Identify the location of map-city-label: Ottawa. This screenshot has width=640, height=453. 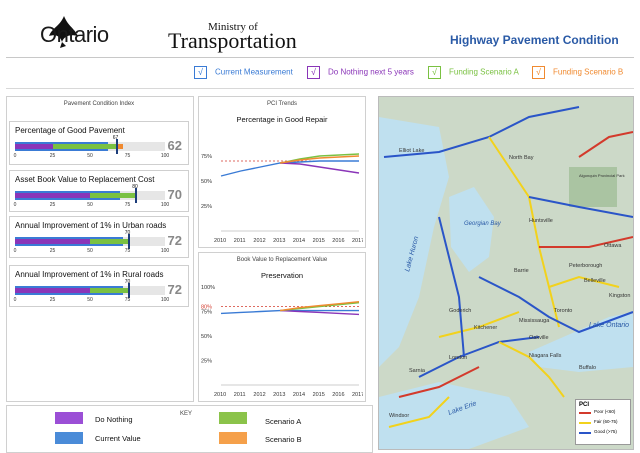
(613, 246).